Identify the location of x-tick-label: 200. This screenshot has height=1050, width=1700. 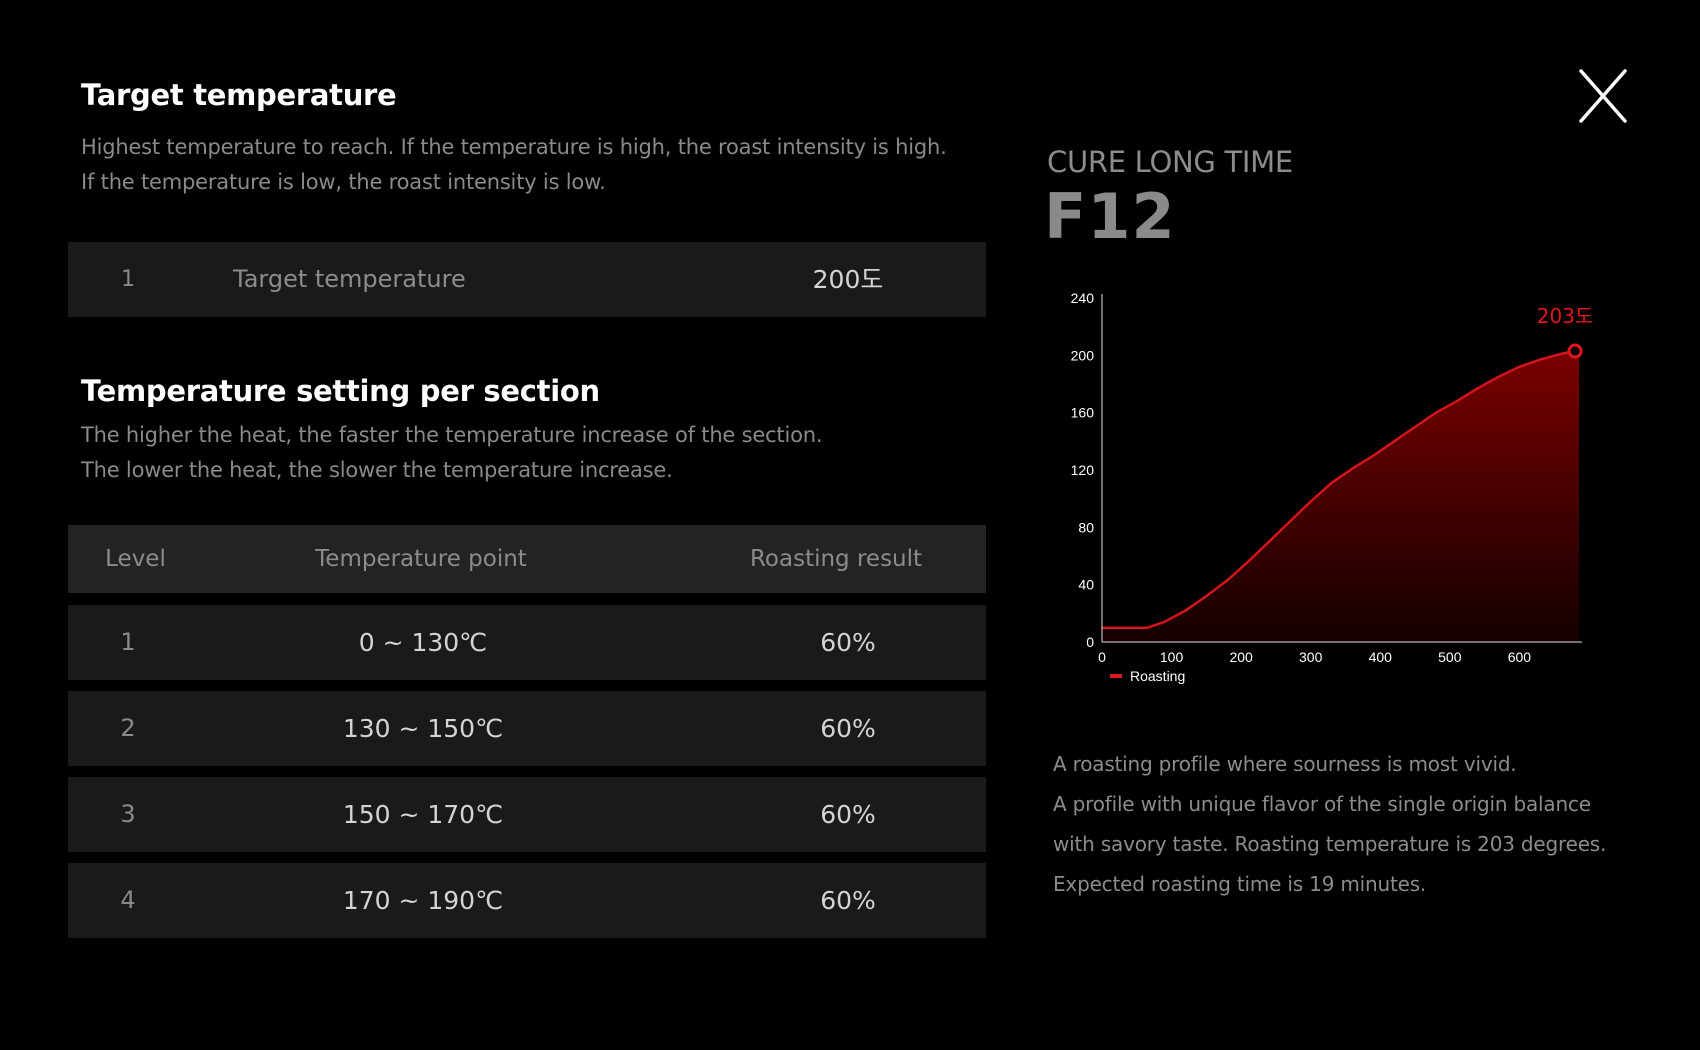
(1241, 657).